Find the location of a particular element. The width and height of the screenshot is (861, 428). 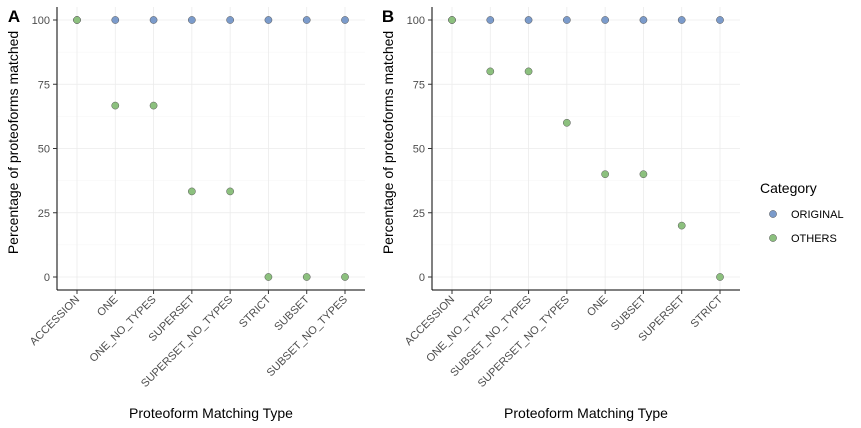

legend-title: Category is located at coordinates (788, 188).